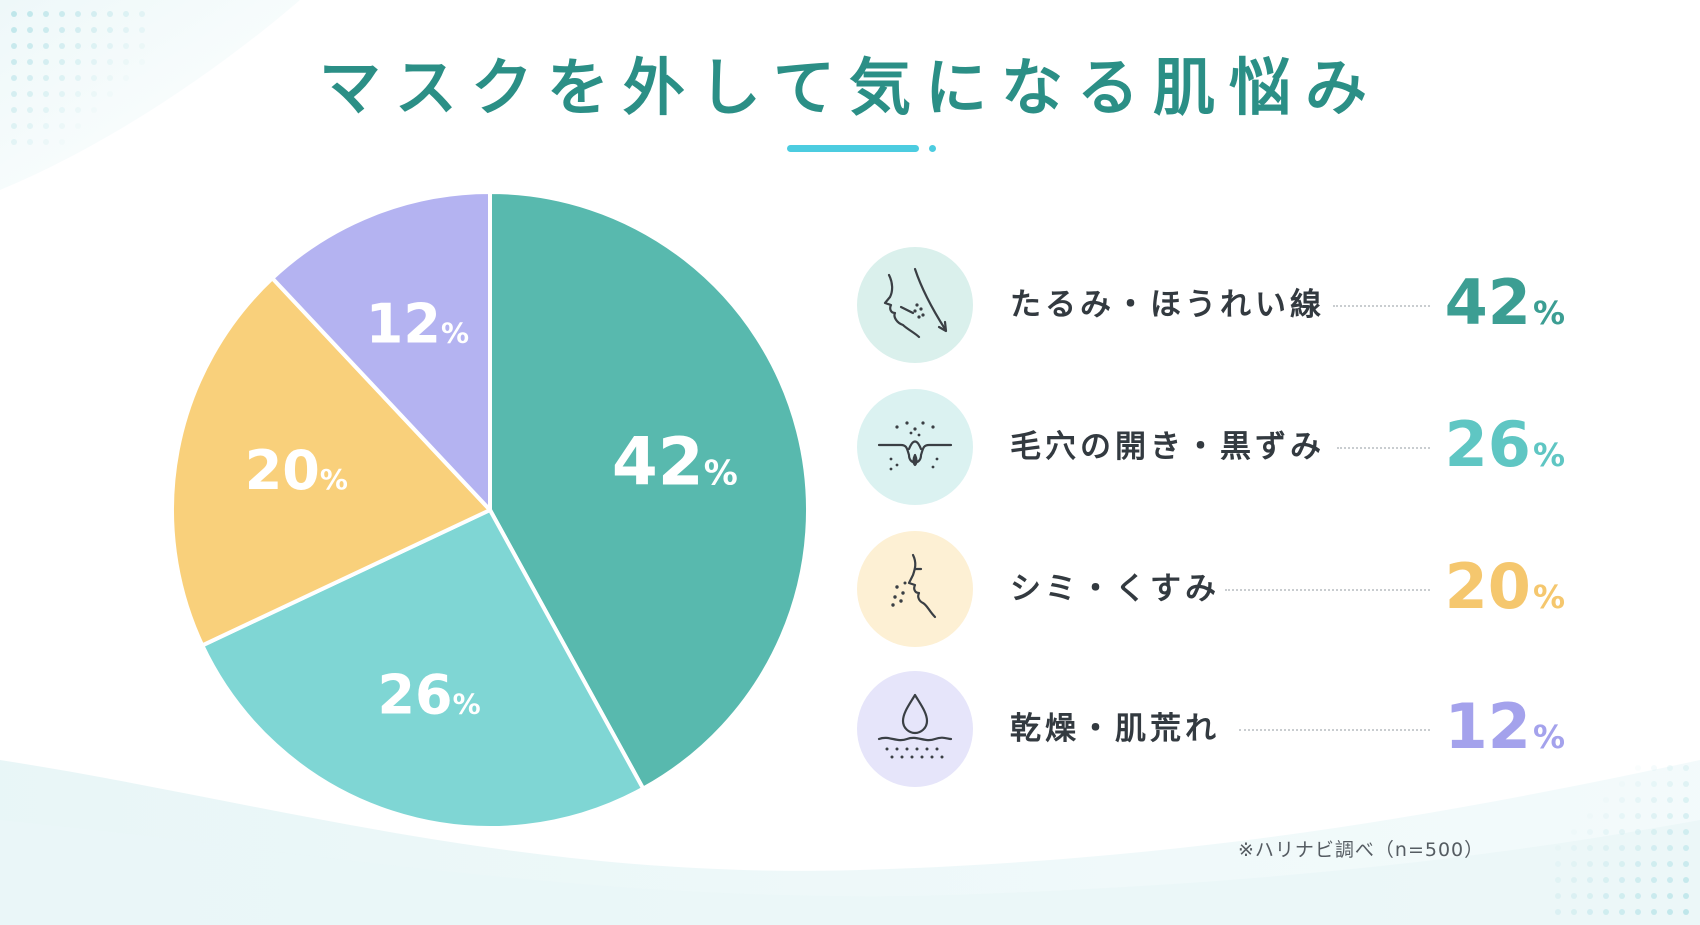  Describe the element at coordinates (1361, 850) in the screenshot. I see `source-note: ※ハリナビ調べ（n=500）` at that location.